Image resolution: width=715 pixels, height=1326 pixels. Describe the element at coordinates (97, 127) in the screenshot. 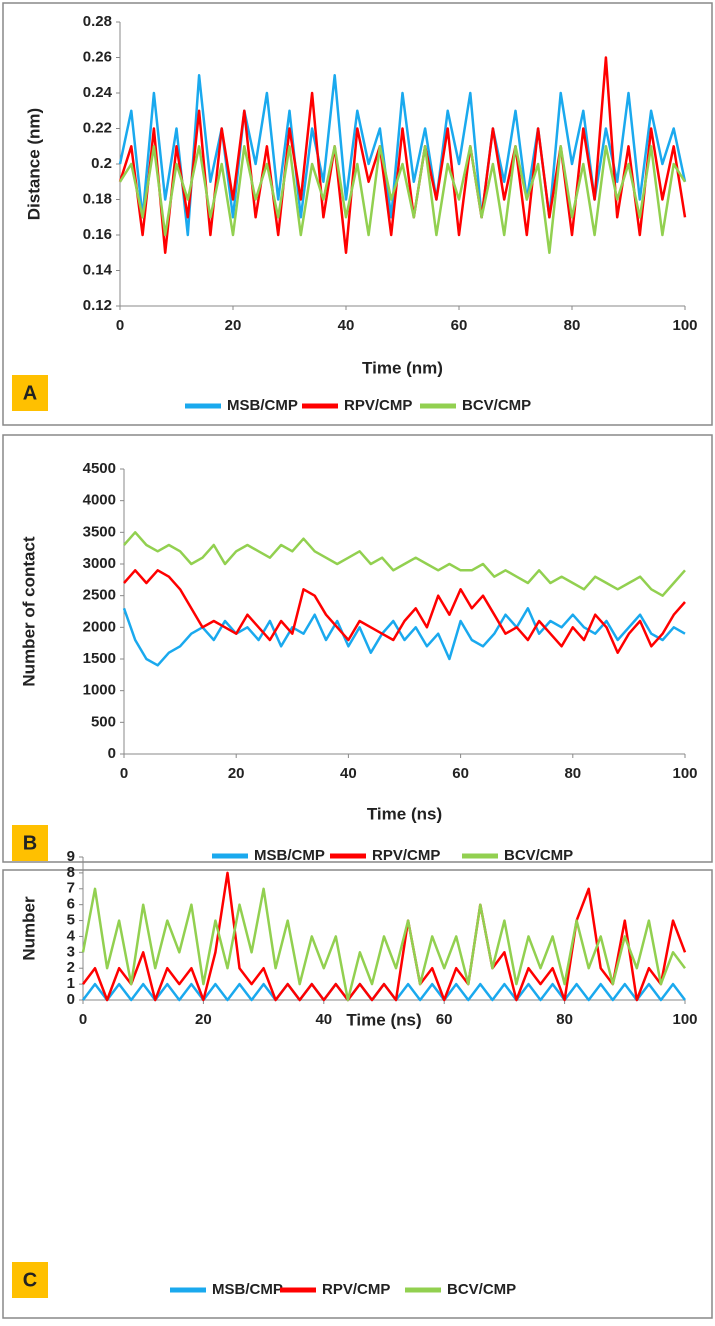

I see `y-tick-label: 0.22` at that location.